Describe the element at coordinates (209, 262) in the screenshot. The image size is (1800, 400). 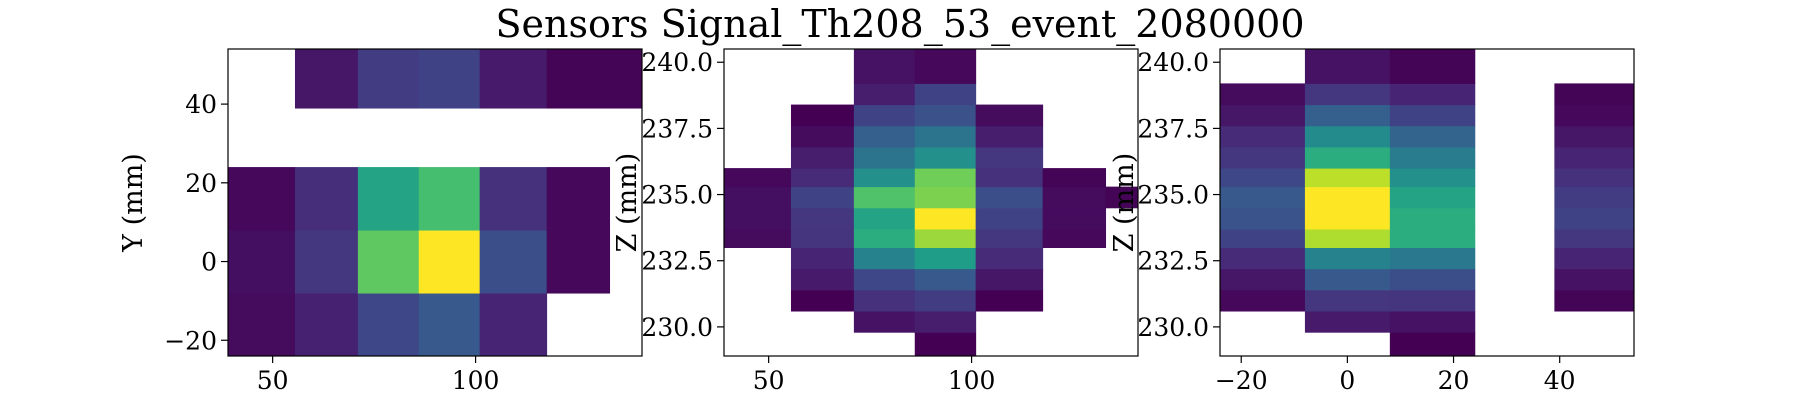
I see `y-tick-label: 0` at that location.